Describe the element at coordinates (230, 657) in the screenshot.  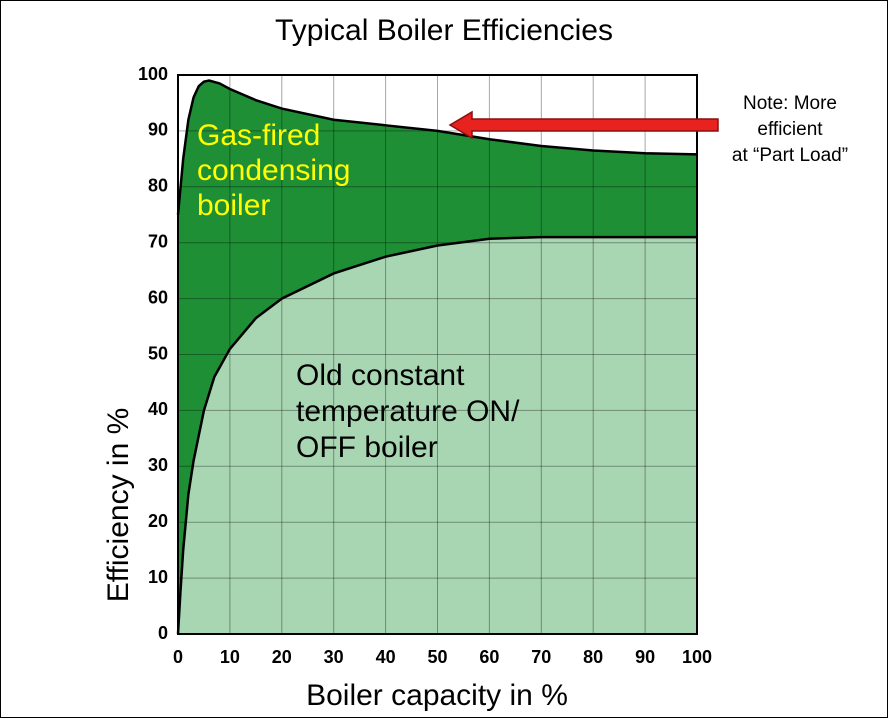
I see `x-tick-label: 10` at that location.